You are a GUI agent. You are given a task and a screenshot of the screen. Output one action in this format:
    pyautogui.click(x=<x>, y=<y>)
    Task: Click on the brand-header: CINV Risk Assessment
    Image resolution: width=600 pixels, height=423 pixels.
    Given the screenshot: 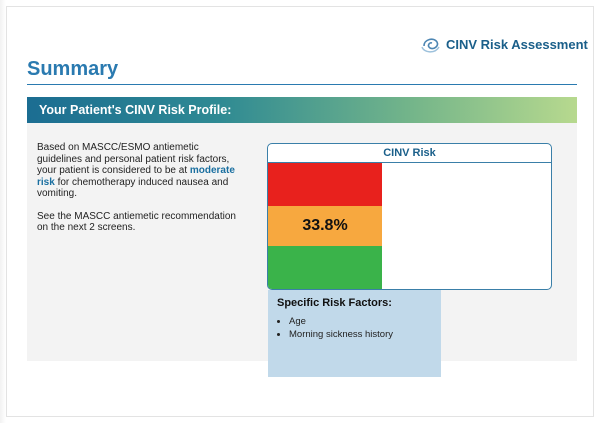 What is the action you would take?
    pyautogui.click(x=504, y=44)
    